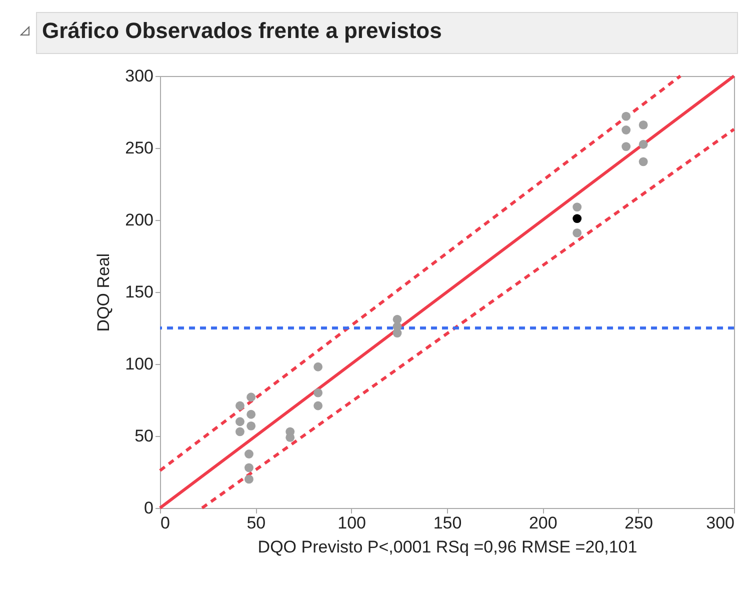 The image size is (753, 611). Describe the element at coordinates (139, 292) in the screenshot. I see `y-tick-label: 150` at that location.